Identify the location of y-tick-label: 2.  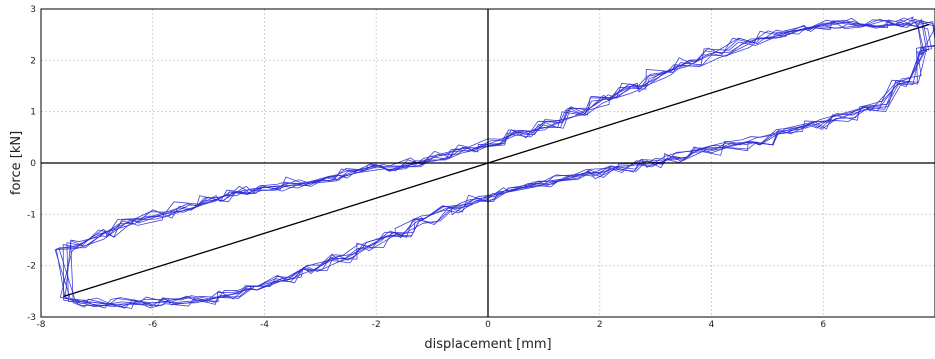
(33, 61).